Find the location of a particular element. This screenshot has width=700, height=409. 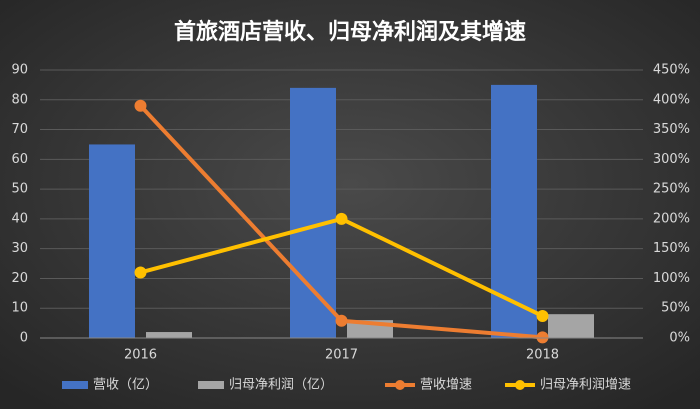

y-tick-label: 80 is located at coordinates (19, 99).